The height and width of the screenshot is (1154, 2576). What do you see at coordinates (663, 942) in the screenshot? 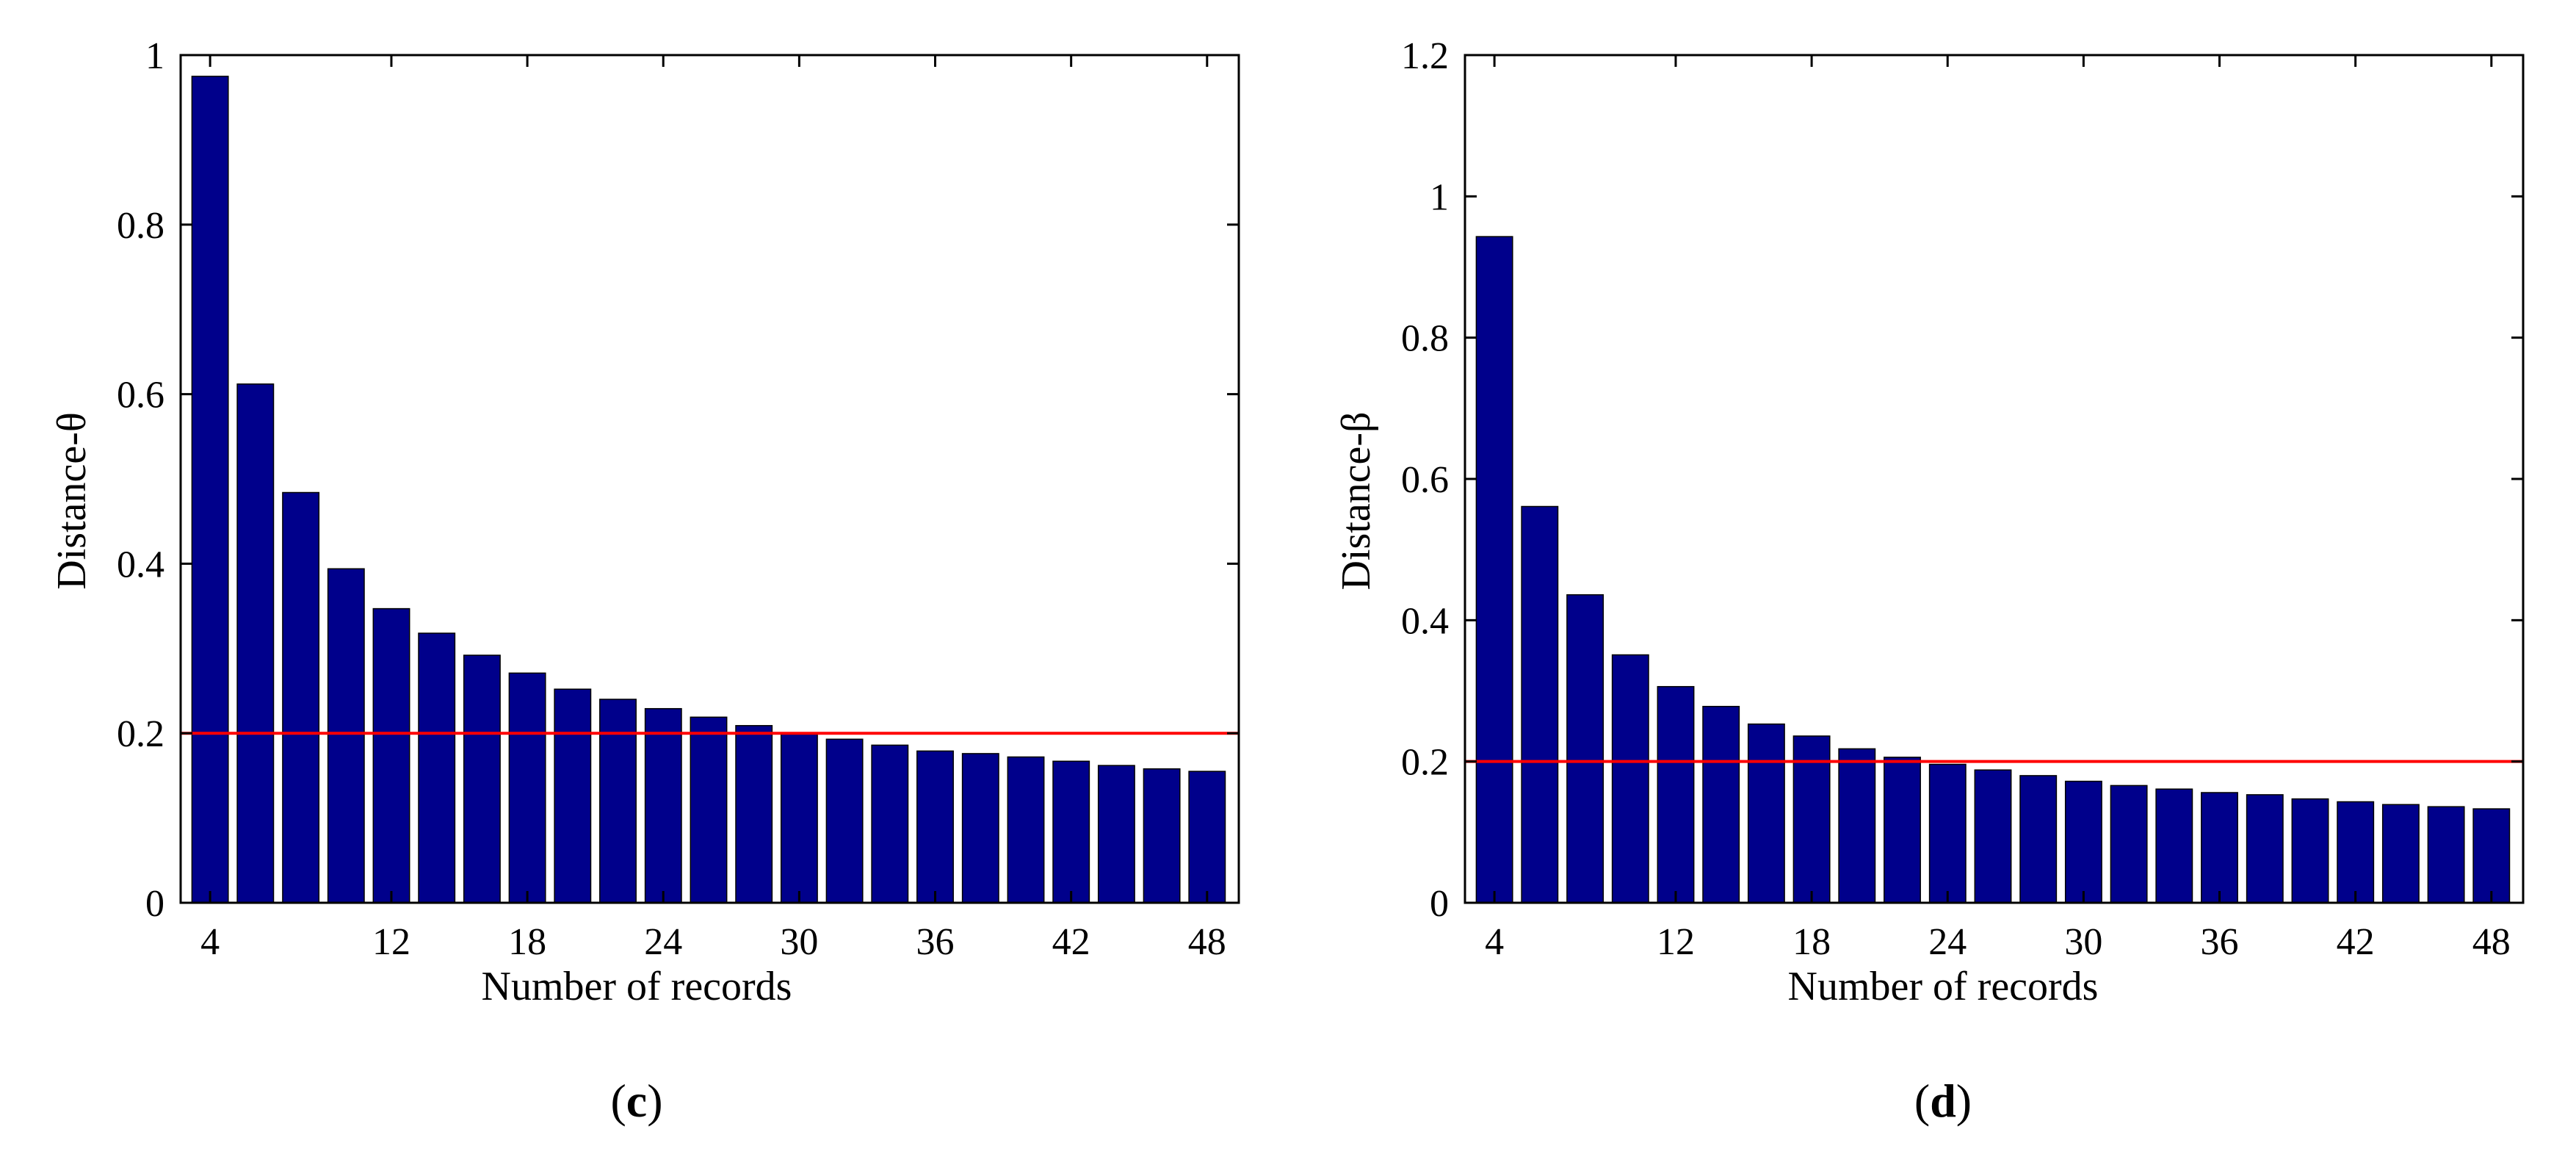
I see `x-tick-label-c: 24` at bounding box center [663, 942].